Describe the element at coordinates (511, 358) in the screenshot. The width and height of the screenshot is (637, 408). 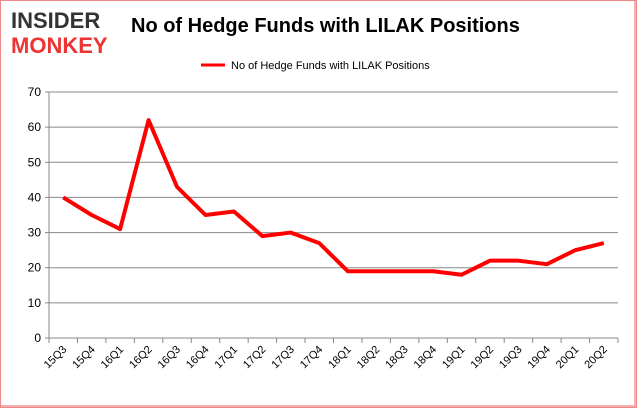
I see `x-tick-label: 19Q3` at that location.